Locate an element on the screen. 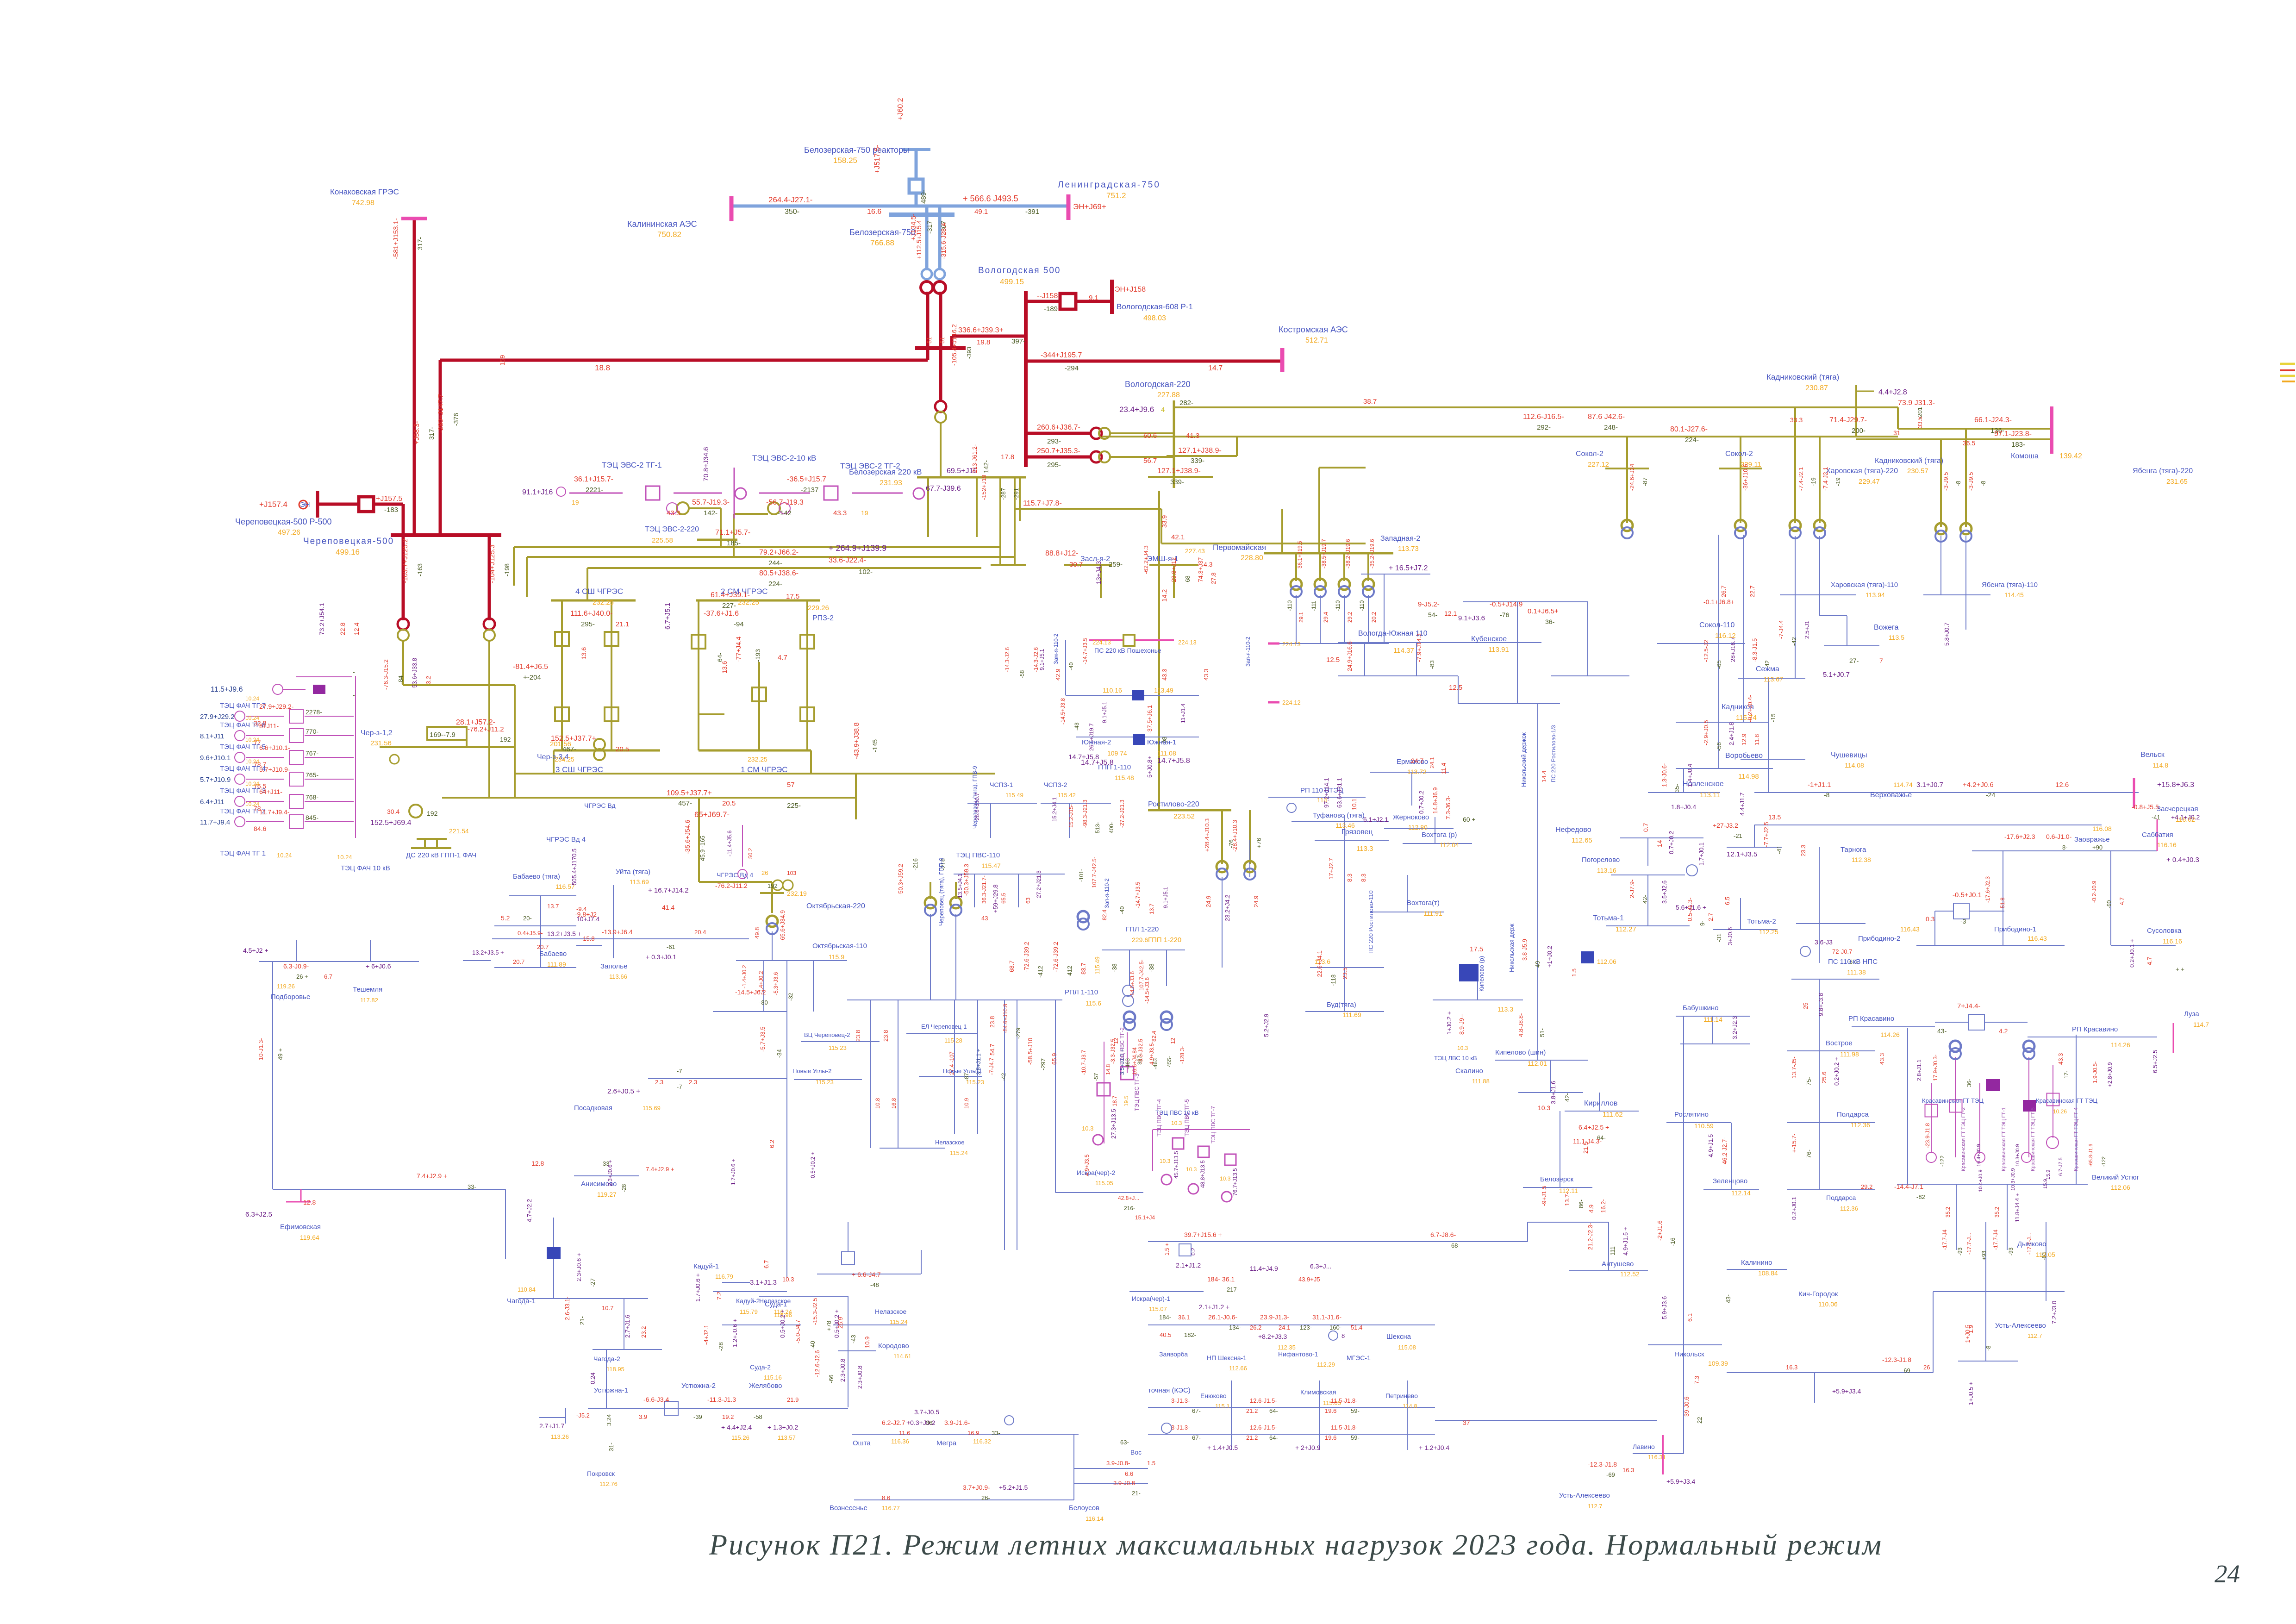 This screenshot has height=1624, width=2296. svg-text: 20.7 is located at coordinates (543, 946).